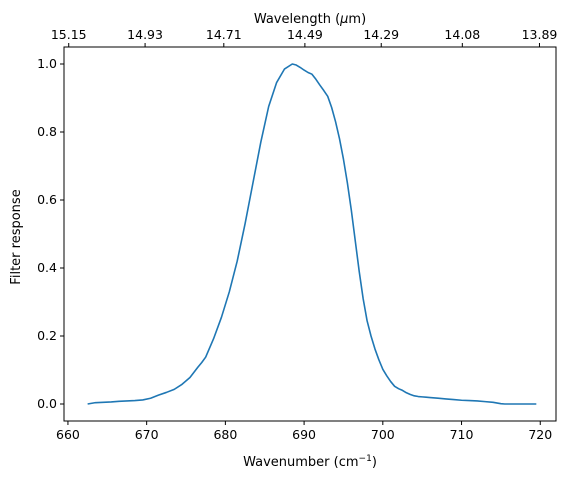 The width and height of the screenshot is (570, 480). What do you see at coordinates (224, 34) in the screenshot?
I see `top-tick-label: 14.71` at bounding box center [224, 34].